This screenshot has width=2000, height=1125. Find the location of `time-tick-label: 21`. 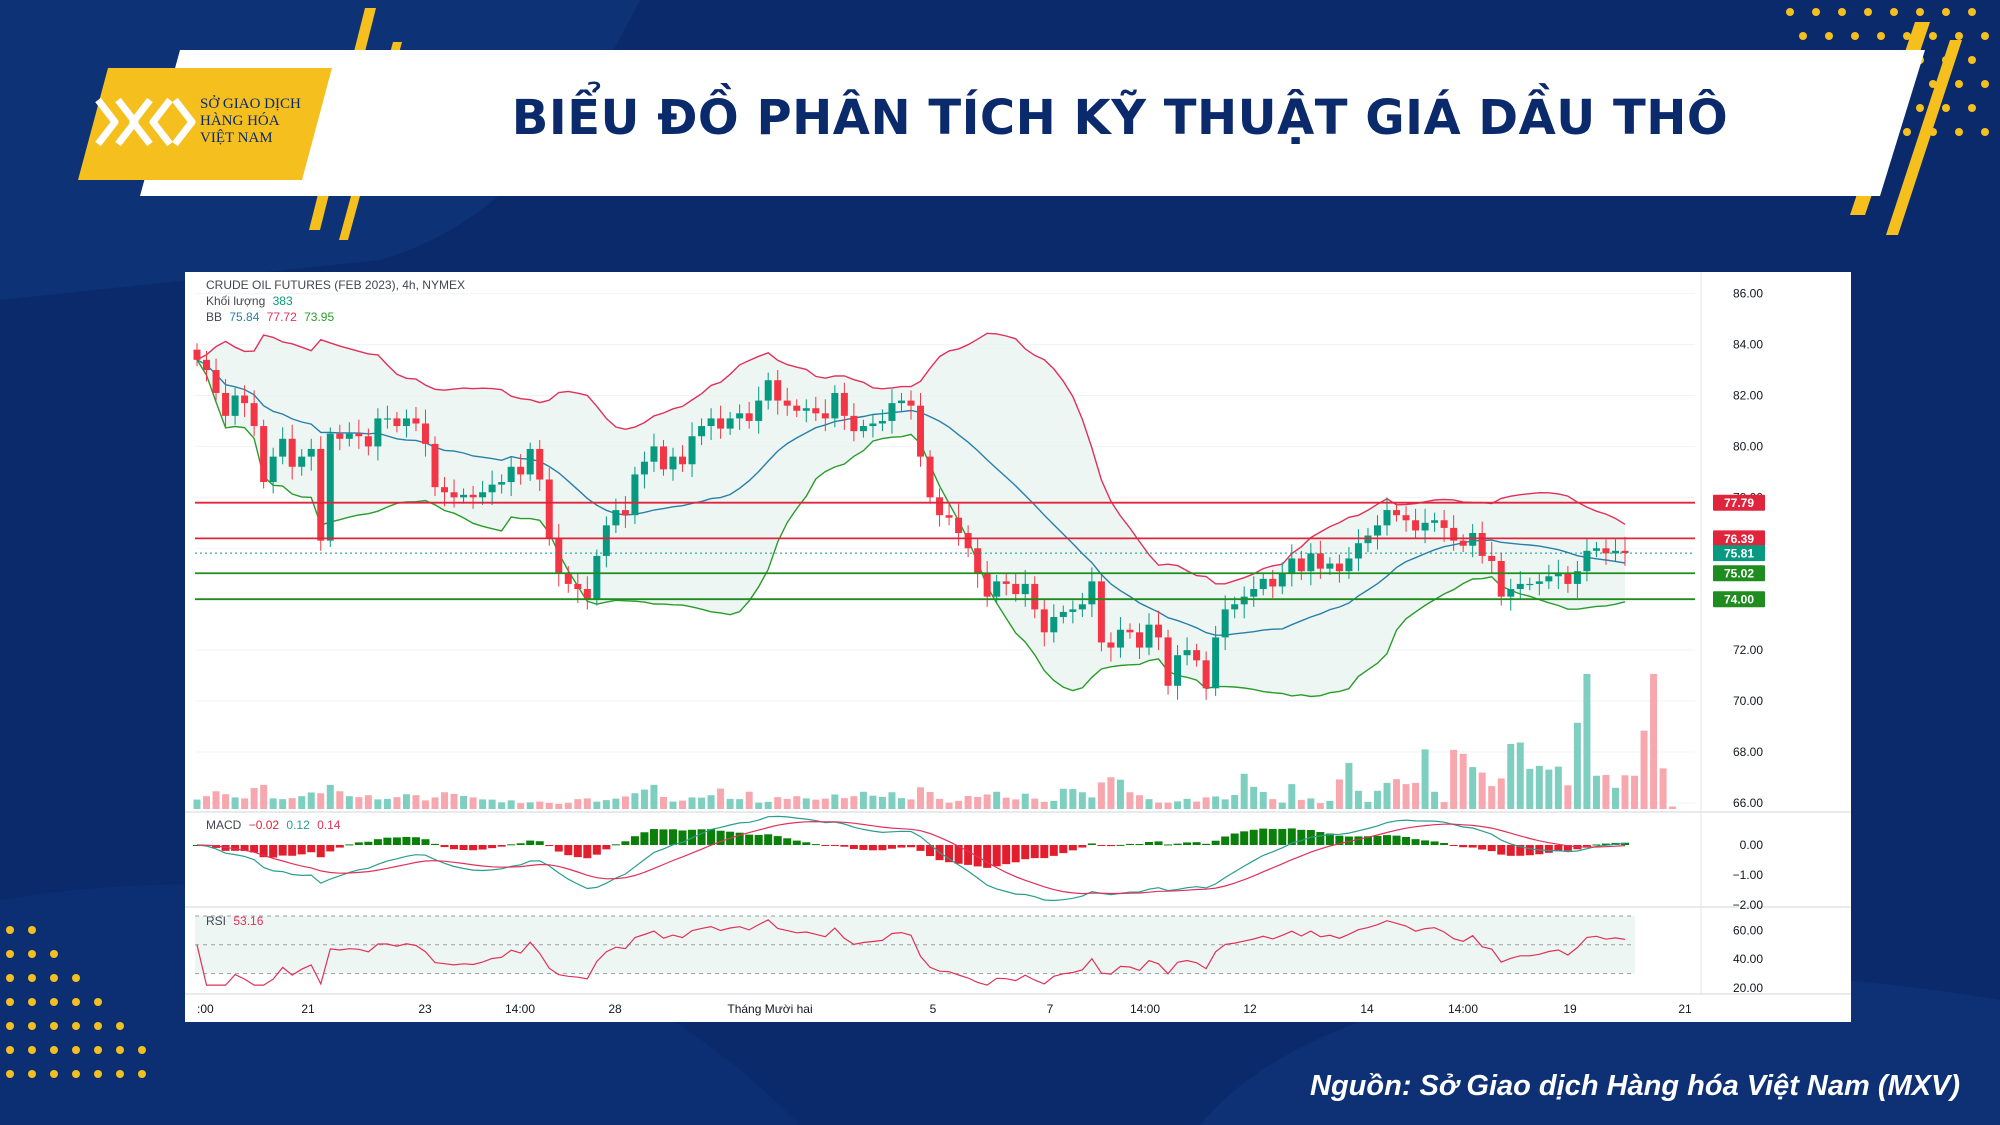

time-tick-label: 21 is located at coordinates (1685, 1009).